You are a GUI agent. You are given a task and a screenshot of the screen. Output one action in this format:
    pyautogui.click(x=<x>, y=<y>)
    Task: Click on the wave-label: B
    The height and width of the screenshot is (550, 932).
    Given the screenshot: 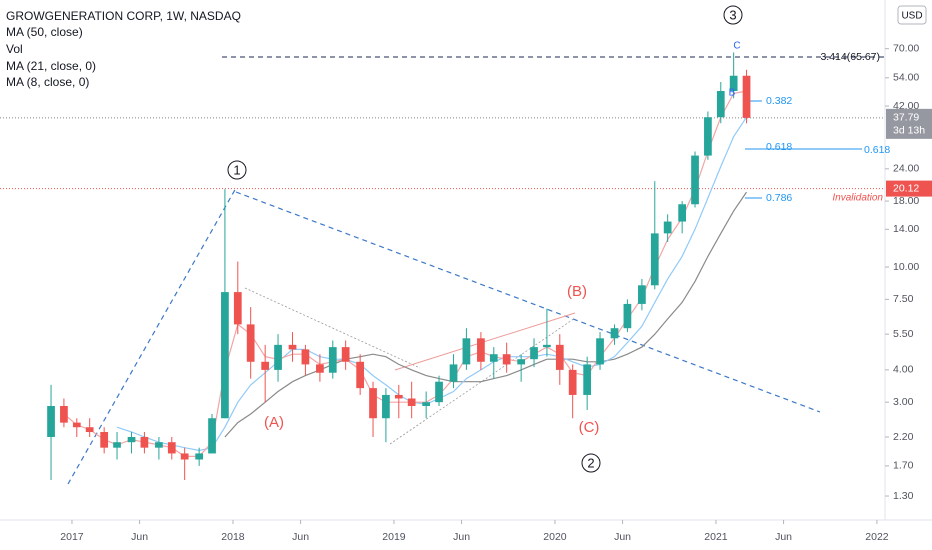 What is the action you would take?
    pyautogui.click(x=732, y=93)
    